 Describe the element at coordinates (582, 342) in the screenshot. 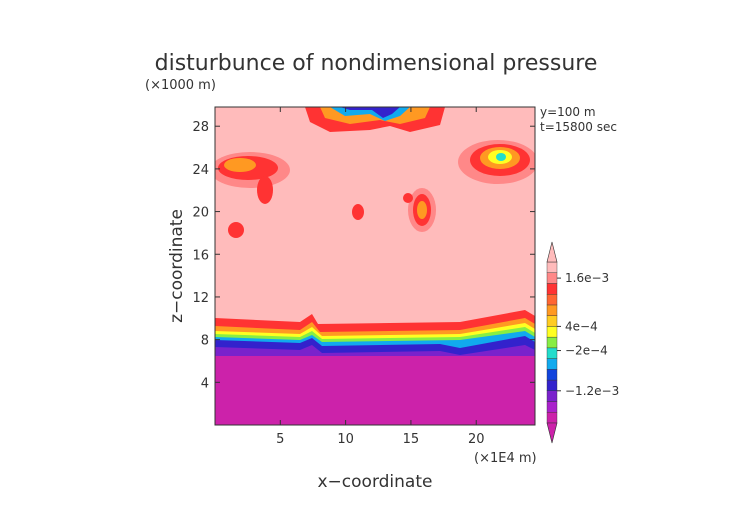

I see `colorbar: 1.6e−3 4e−4 −2e−4 −1.2e−3` at that location.